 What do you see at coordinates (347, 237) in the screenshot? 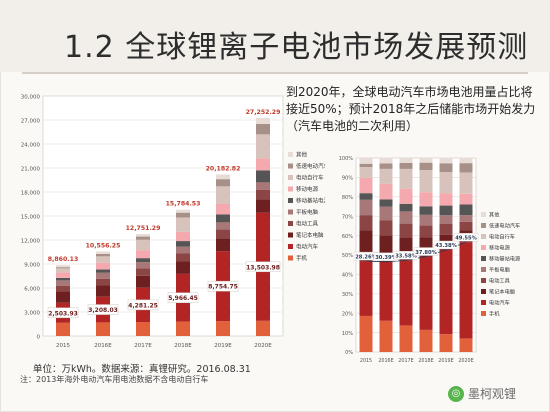
I see `y-tick-label: 60%` at bounding box center [347, 237].